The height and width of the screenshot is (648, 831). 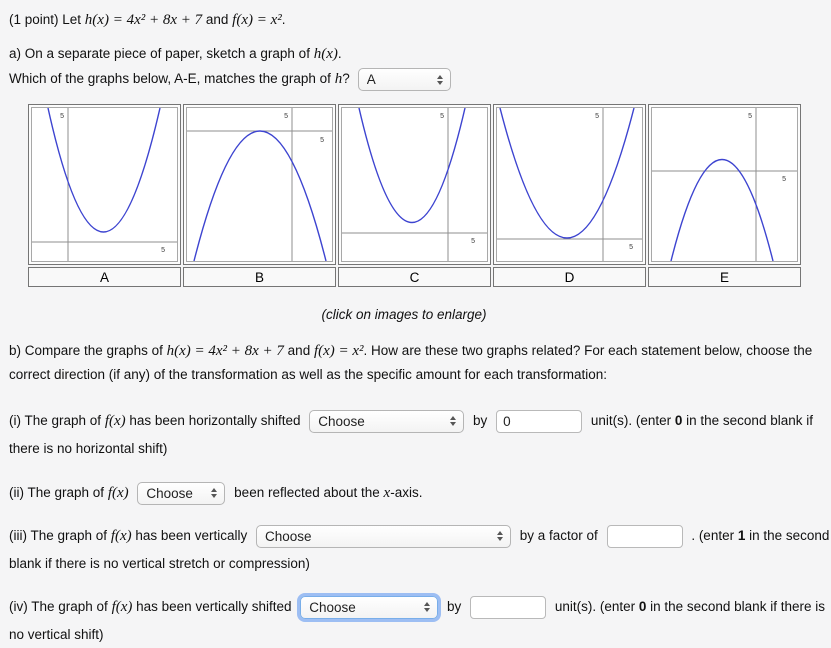 I want to click on vertical-scale-direction-select: Choose, so click(x=383, y=536).